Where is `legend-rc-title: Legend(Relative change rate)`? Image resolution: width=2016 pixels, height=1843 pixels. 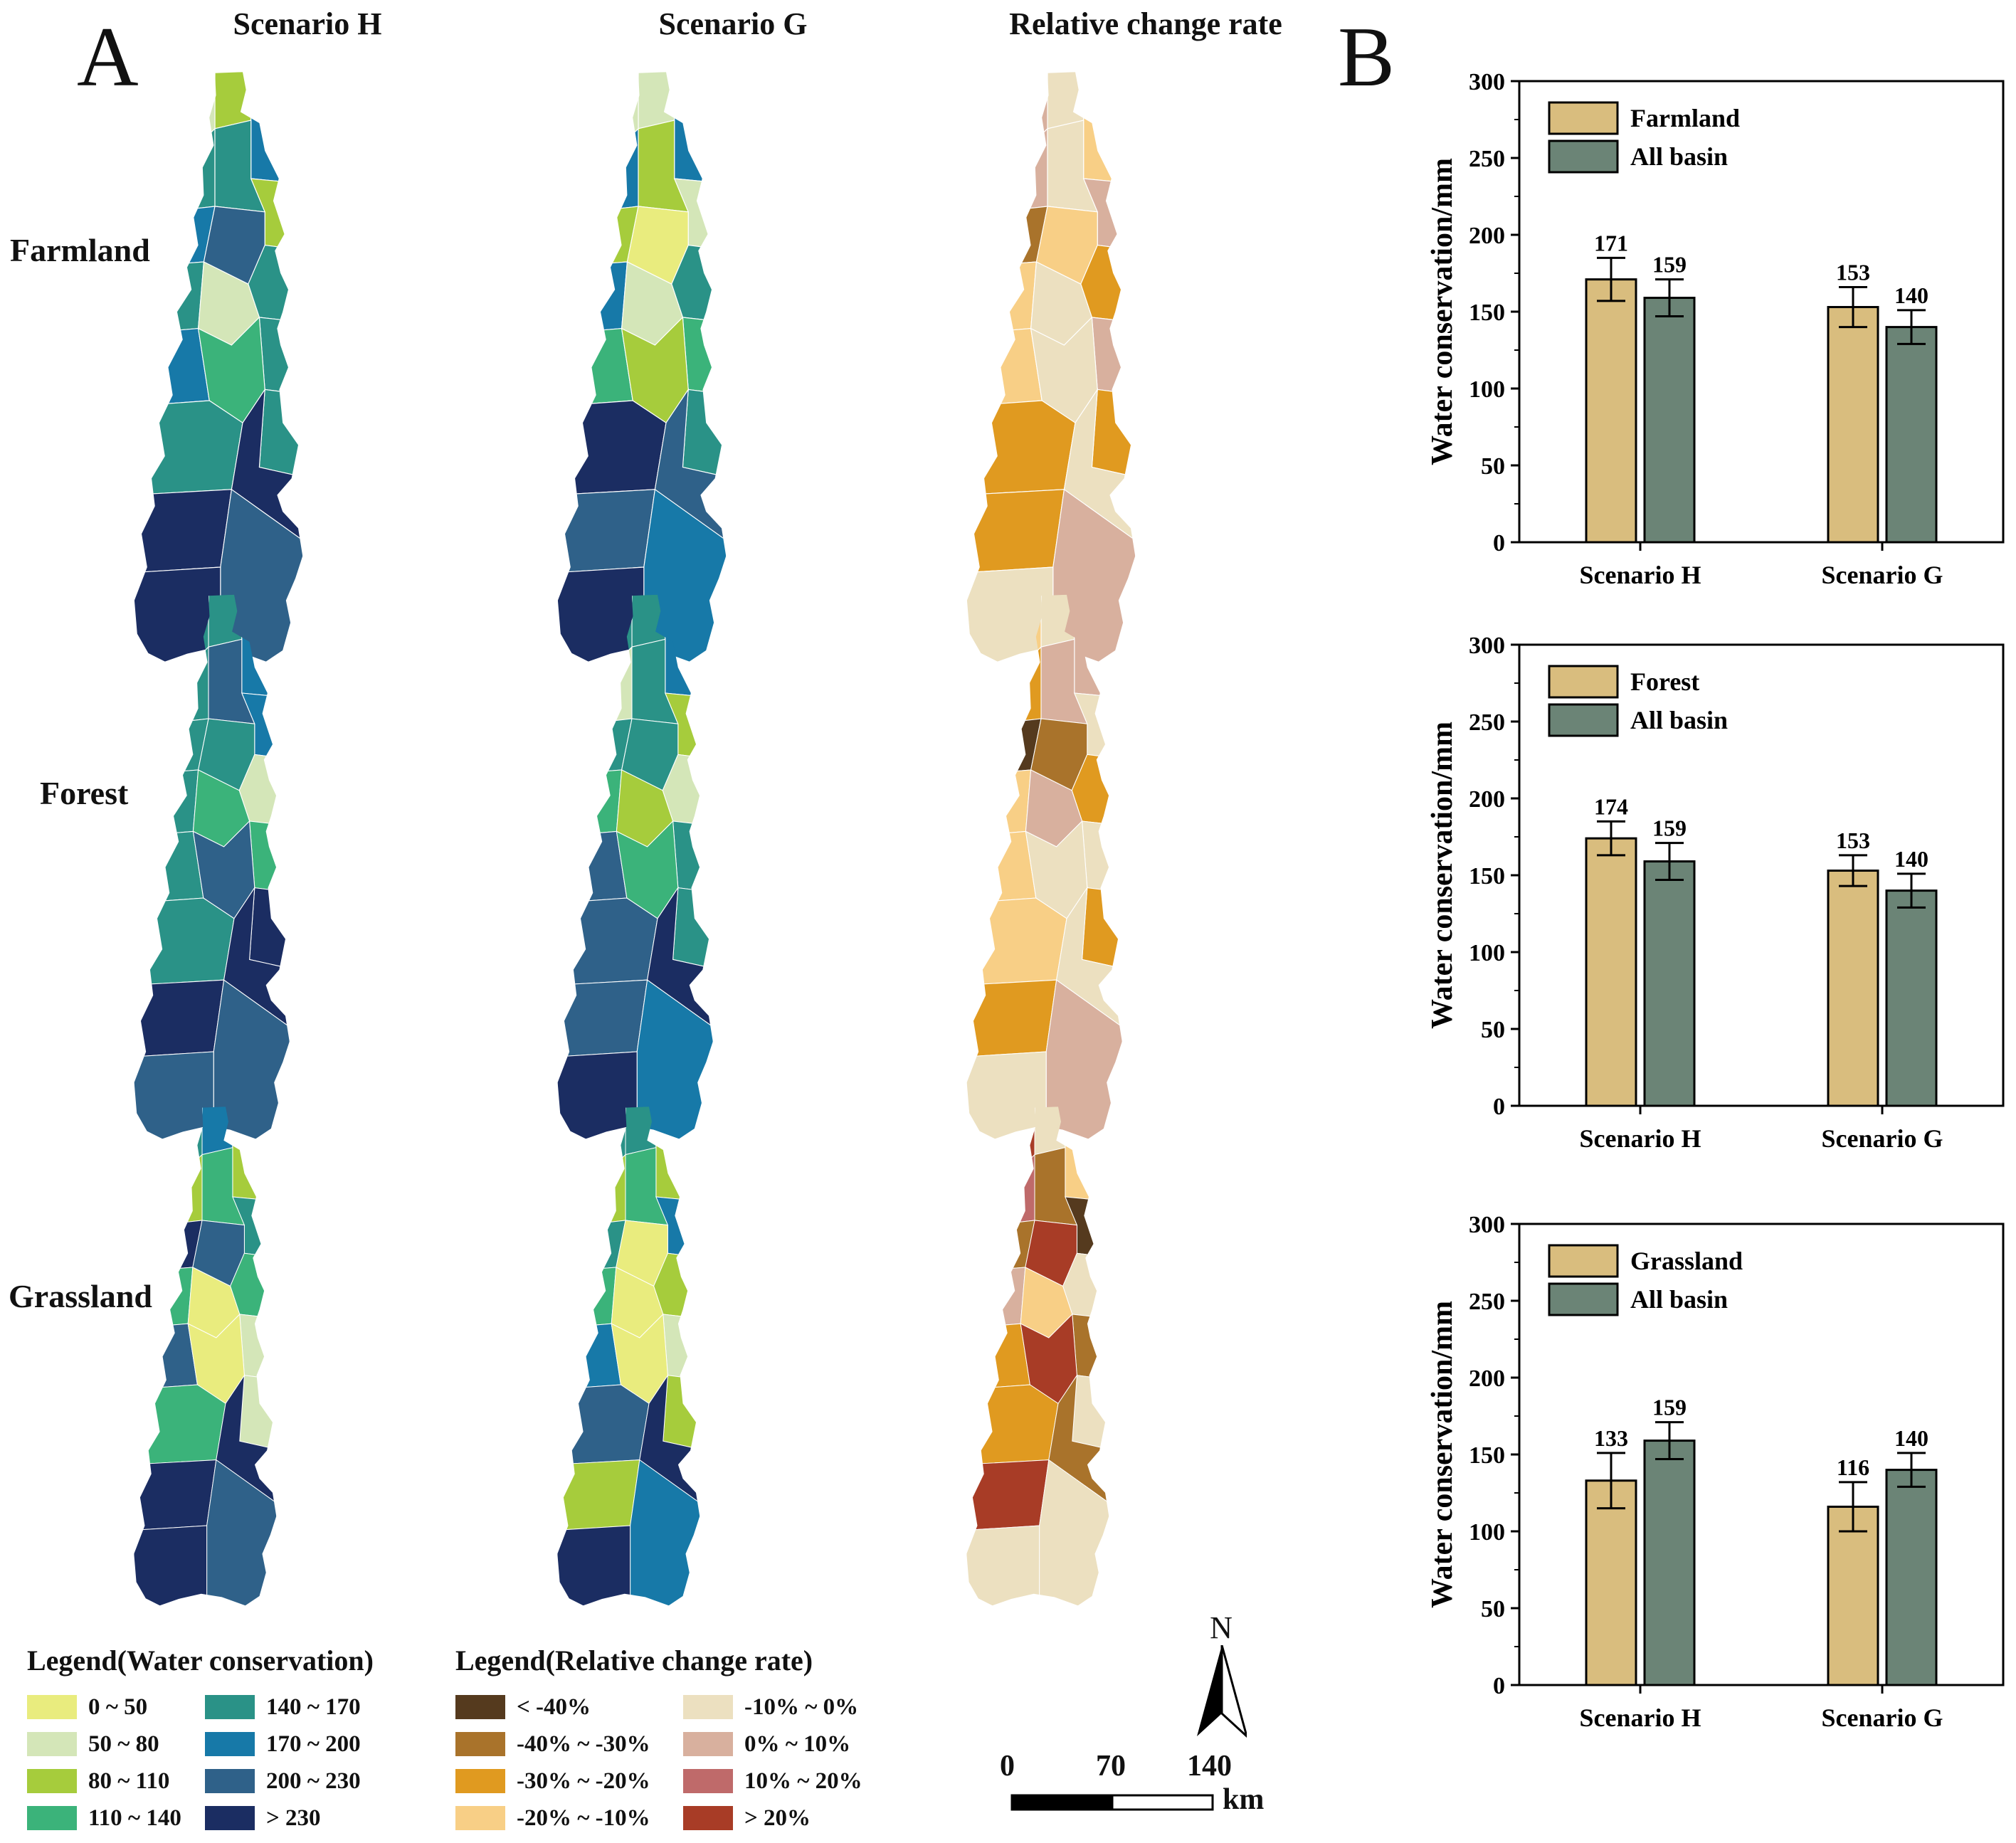
legend-rc-title: Legend(Relative change rate) is located at coordinates (634, 1660).